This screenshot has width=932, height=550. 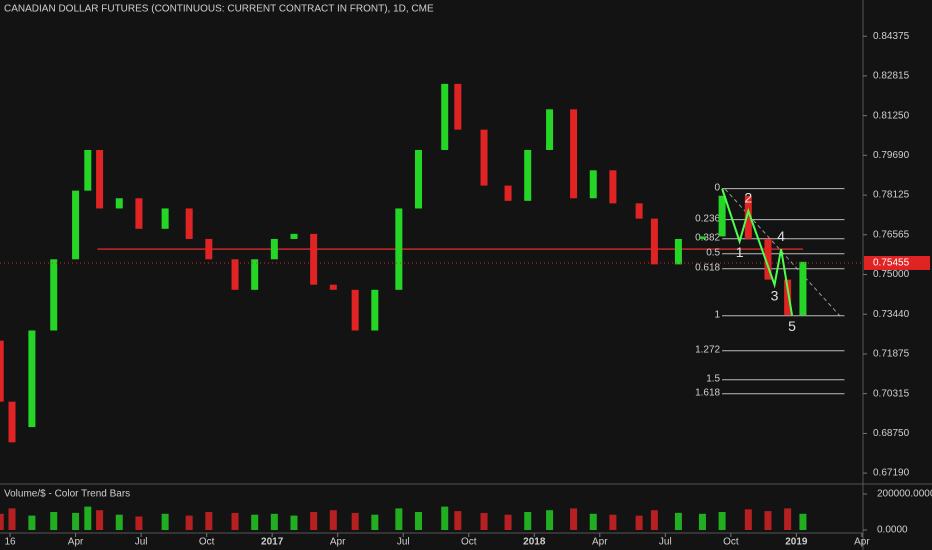 I want to click on price-axis, so click(x=897, y=275).